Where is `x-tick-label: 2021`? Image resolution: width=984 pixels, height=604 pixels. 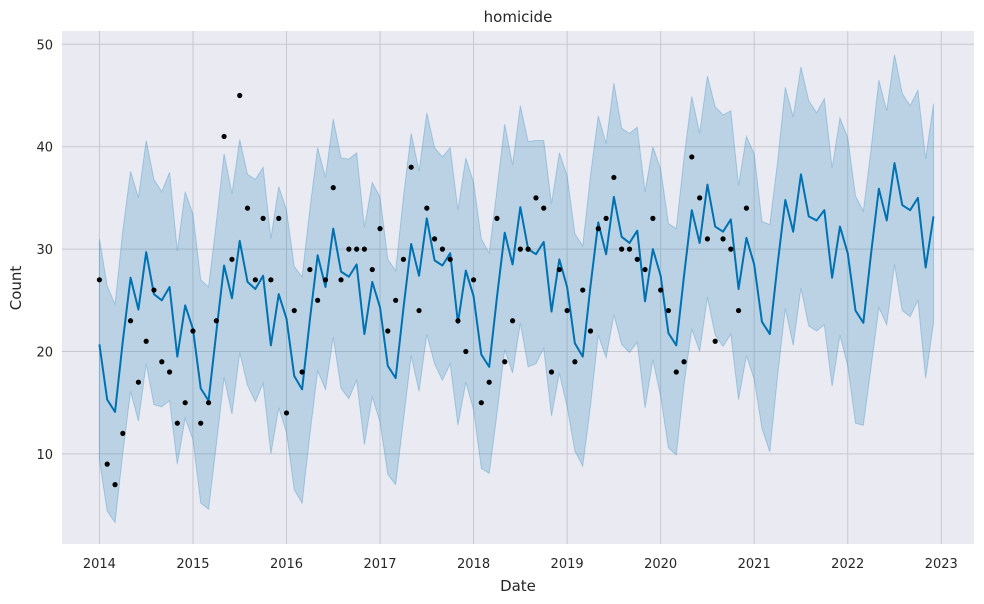 x-tick-label: 2021 is located at coordinates (754, 564).